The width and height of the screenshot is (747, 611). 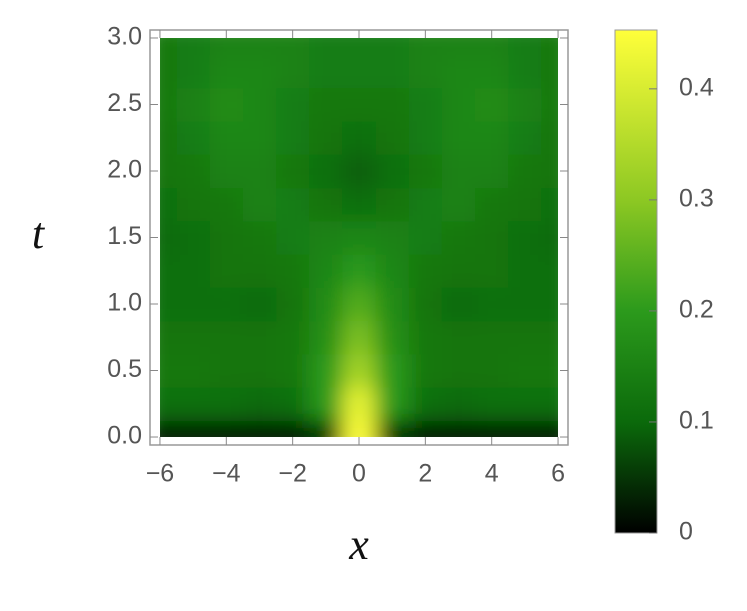 What do you see at coordinates (124, 303) in the screenshot?
I see `y-tick-label: 1.0` at bounding box center [124, 303].